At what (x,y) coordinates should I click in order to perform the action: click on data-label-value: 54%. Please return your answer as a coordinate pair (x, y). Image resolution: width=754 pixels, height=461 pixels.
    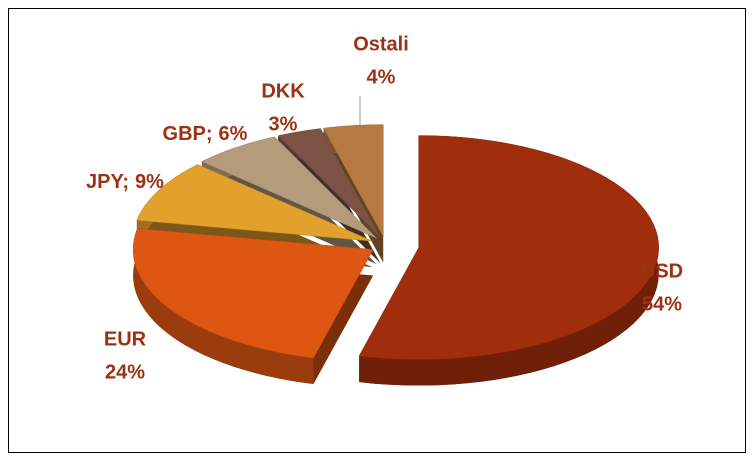
    Looking at the image, I should click on (662, 304).